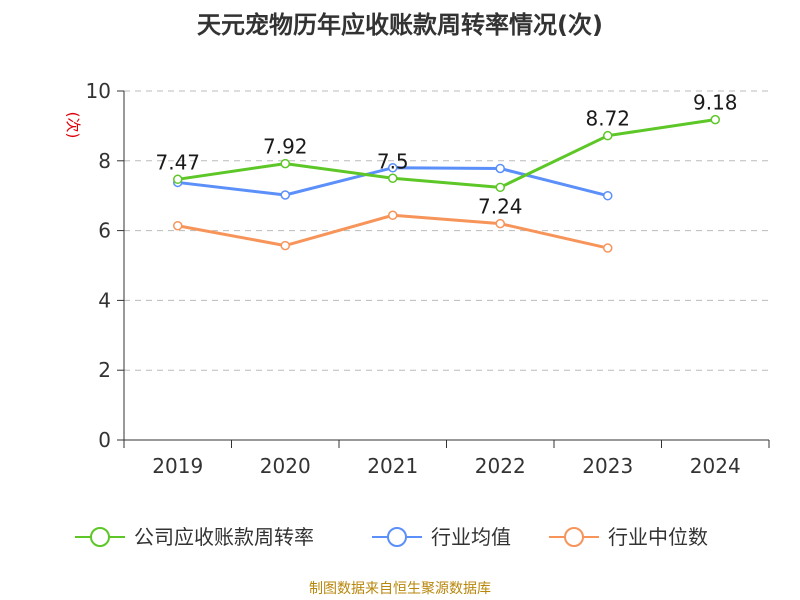 The image size is (800, 600). Describe the element at coordinates (98, 91) in the screenshot. I see `y-tick-label: 10` at that location.